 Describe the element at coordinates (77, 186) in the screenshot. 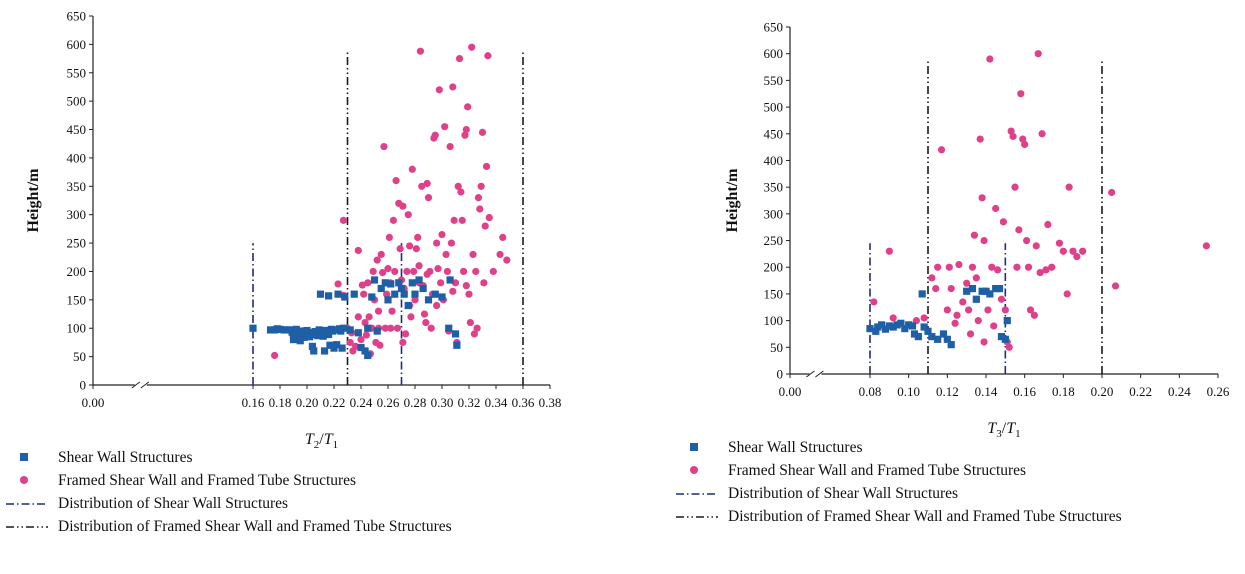

I see `y-tick-label: 350` at that location.